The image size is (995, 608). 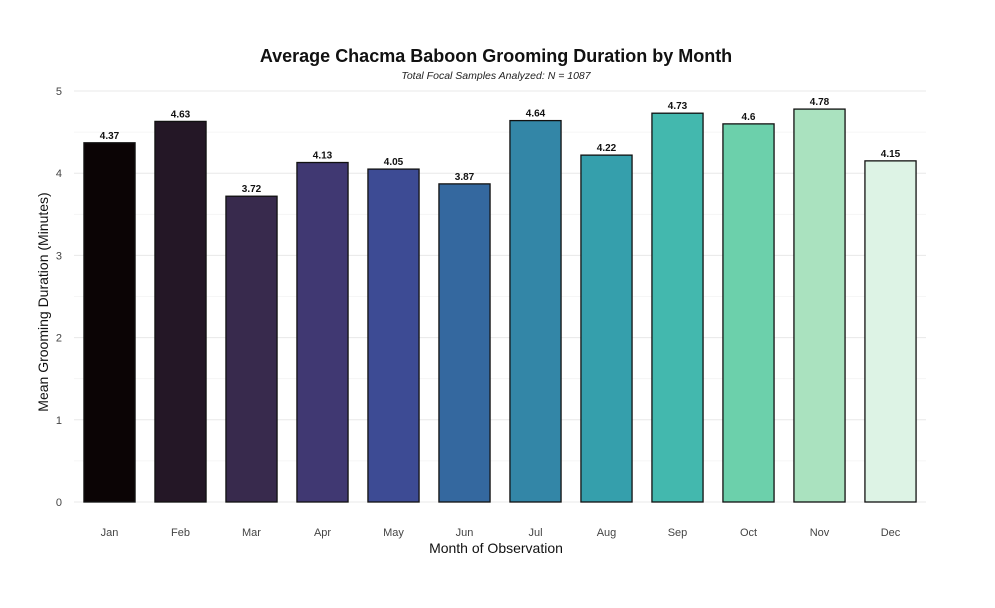 What do you see at coordinates (465, 177) in the screenshot?
I see `data-label-jun: 3.87` at bounding box center [465, 177].